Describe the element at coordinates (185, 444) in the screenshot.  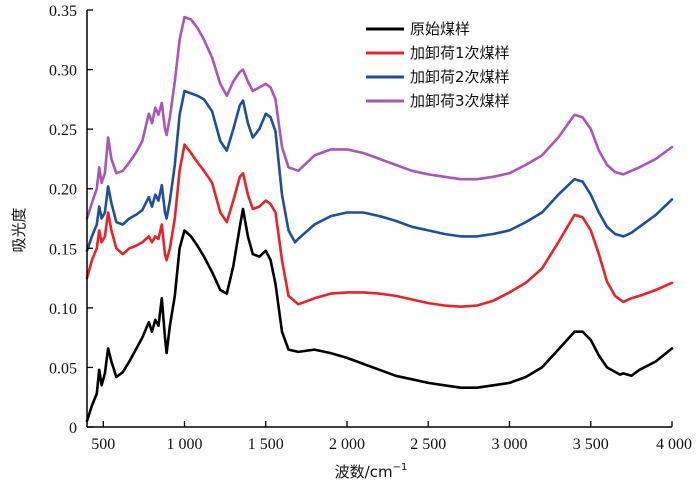
I see `x-tick-label: 1 000` at that location.